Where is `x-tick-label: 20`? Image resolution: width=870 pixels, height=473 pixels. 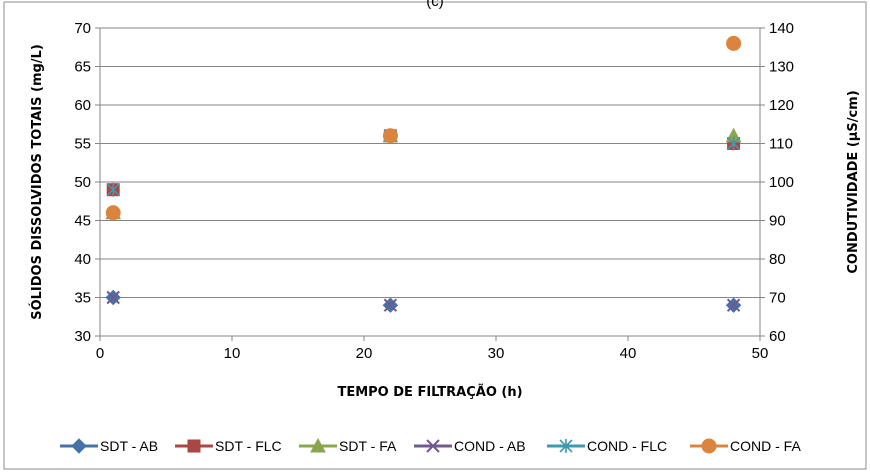 x-tick-label: 20 is located at coordinates (364, 353).